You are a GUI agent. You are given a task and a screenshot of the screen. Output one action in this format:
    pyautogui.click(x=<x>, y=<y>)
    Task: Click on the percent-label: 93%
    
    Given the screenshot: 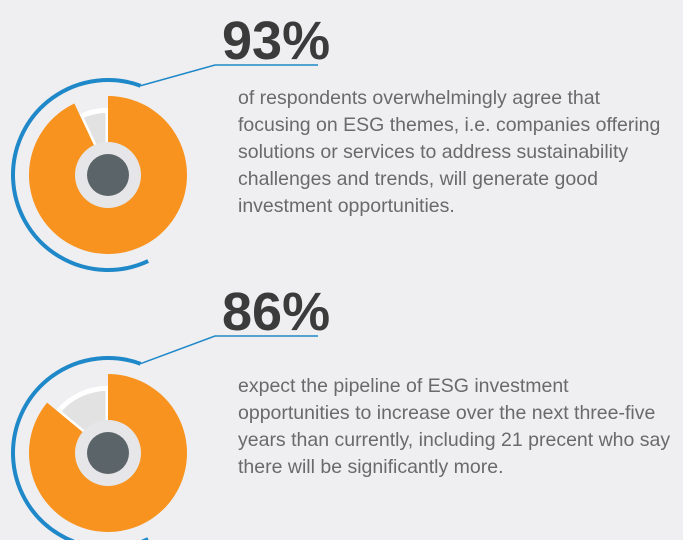 What is the action you would take?
    pyautogui.click(x=276, y=41)
    